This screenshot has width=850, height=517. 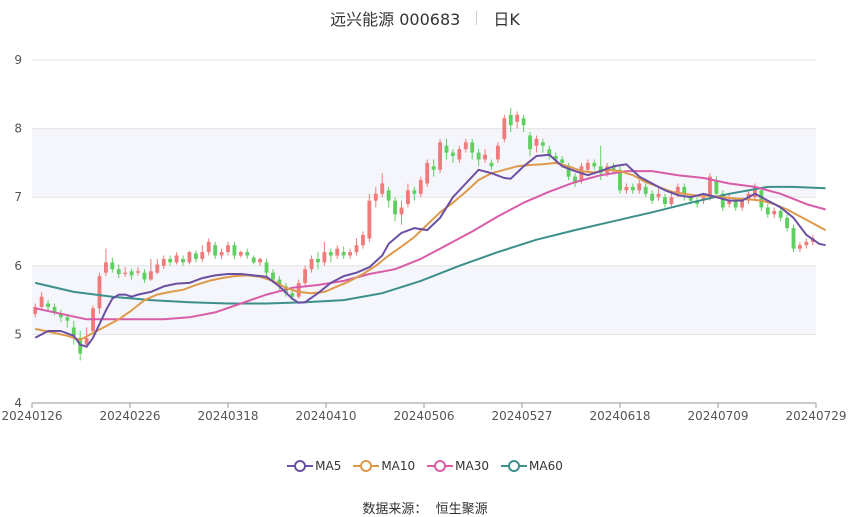 What do you see at coordinates (18, 60) in the screenshot?
I see `y-tick-label: 9` at bounding box center [18, 60].